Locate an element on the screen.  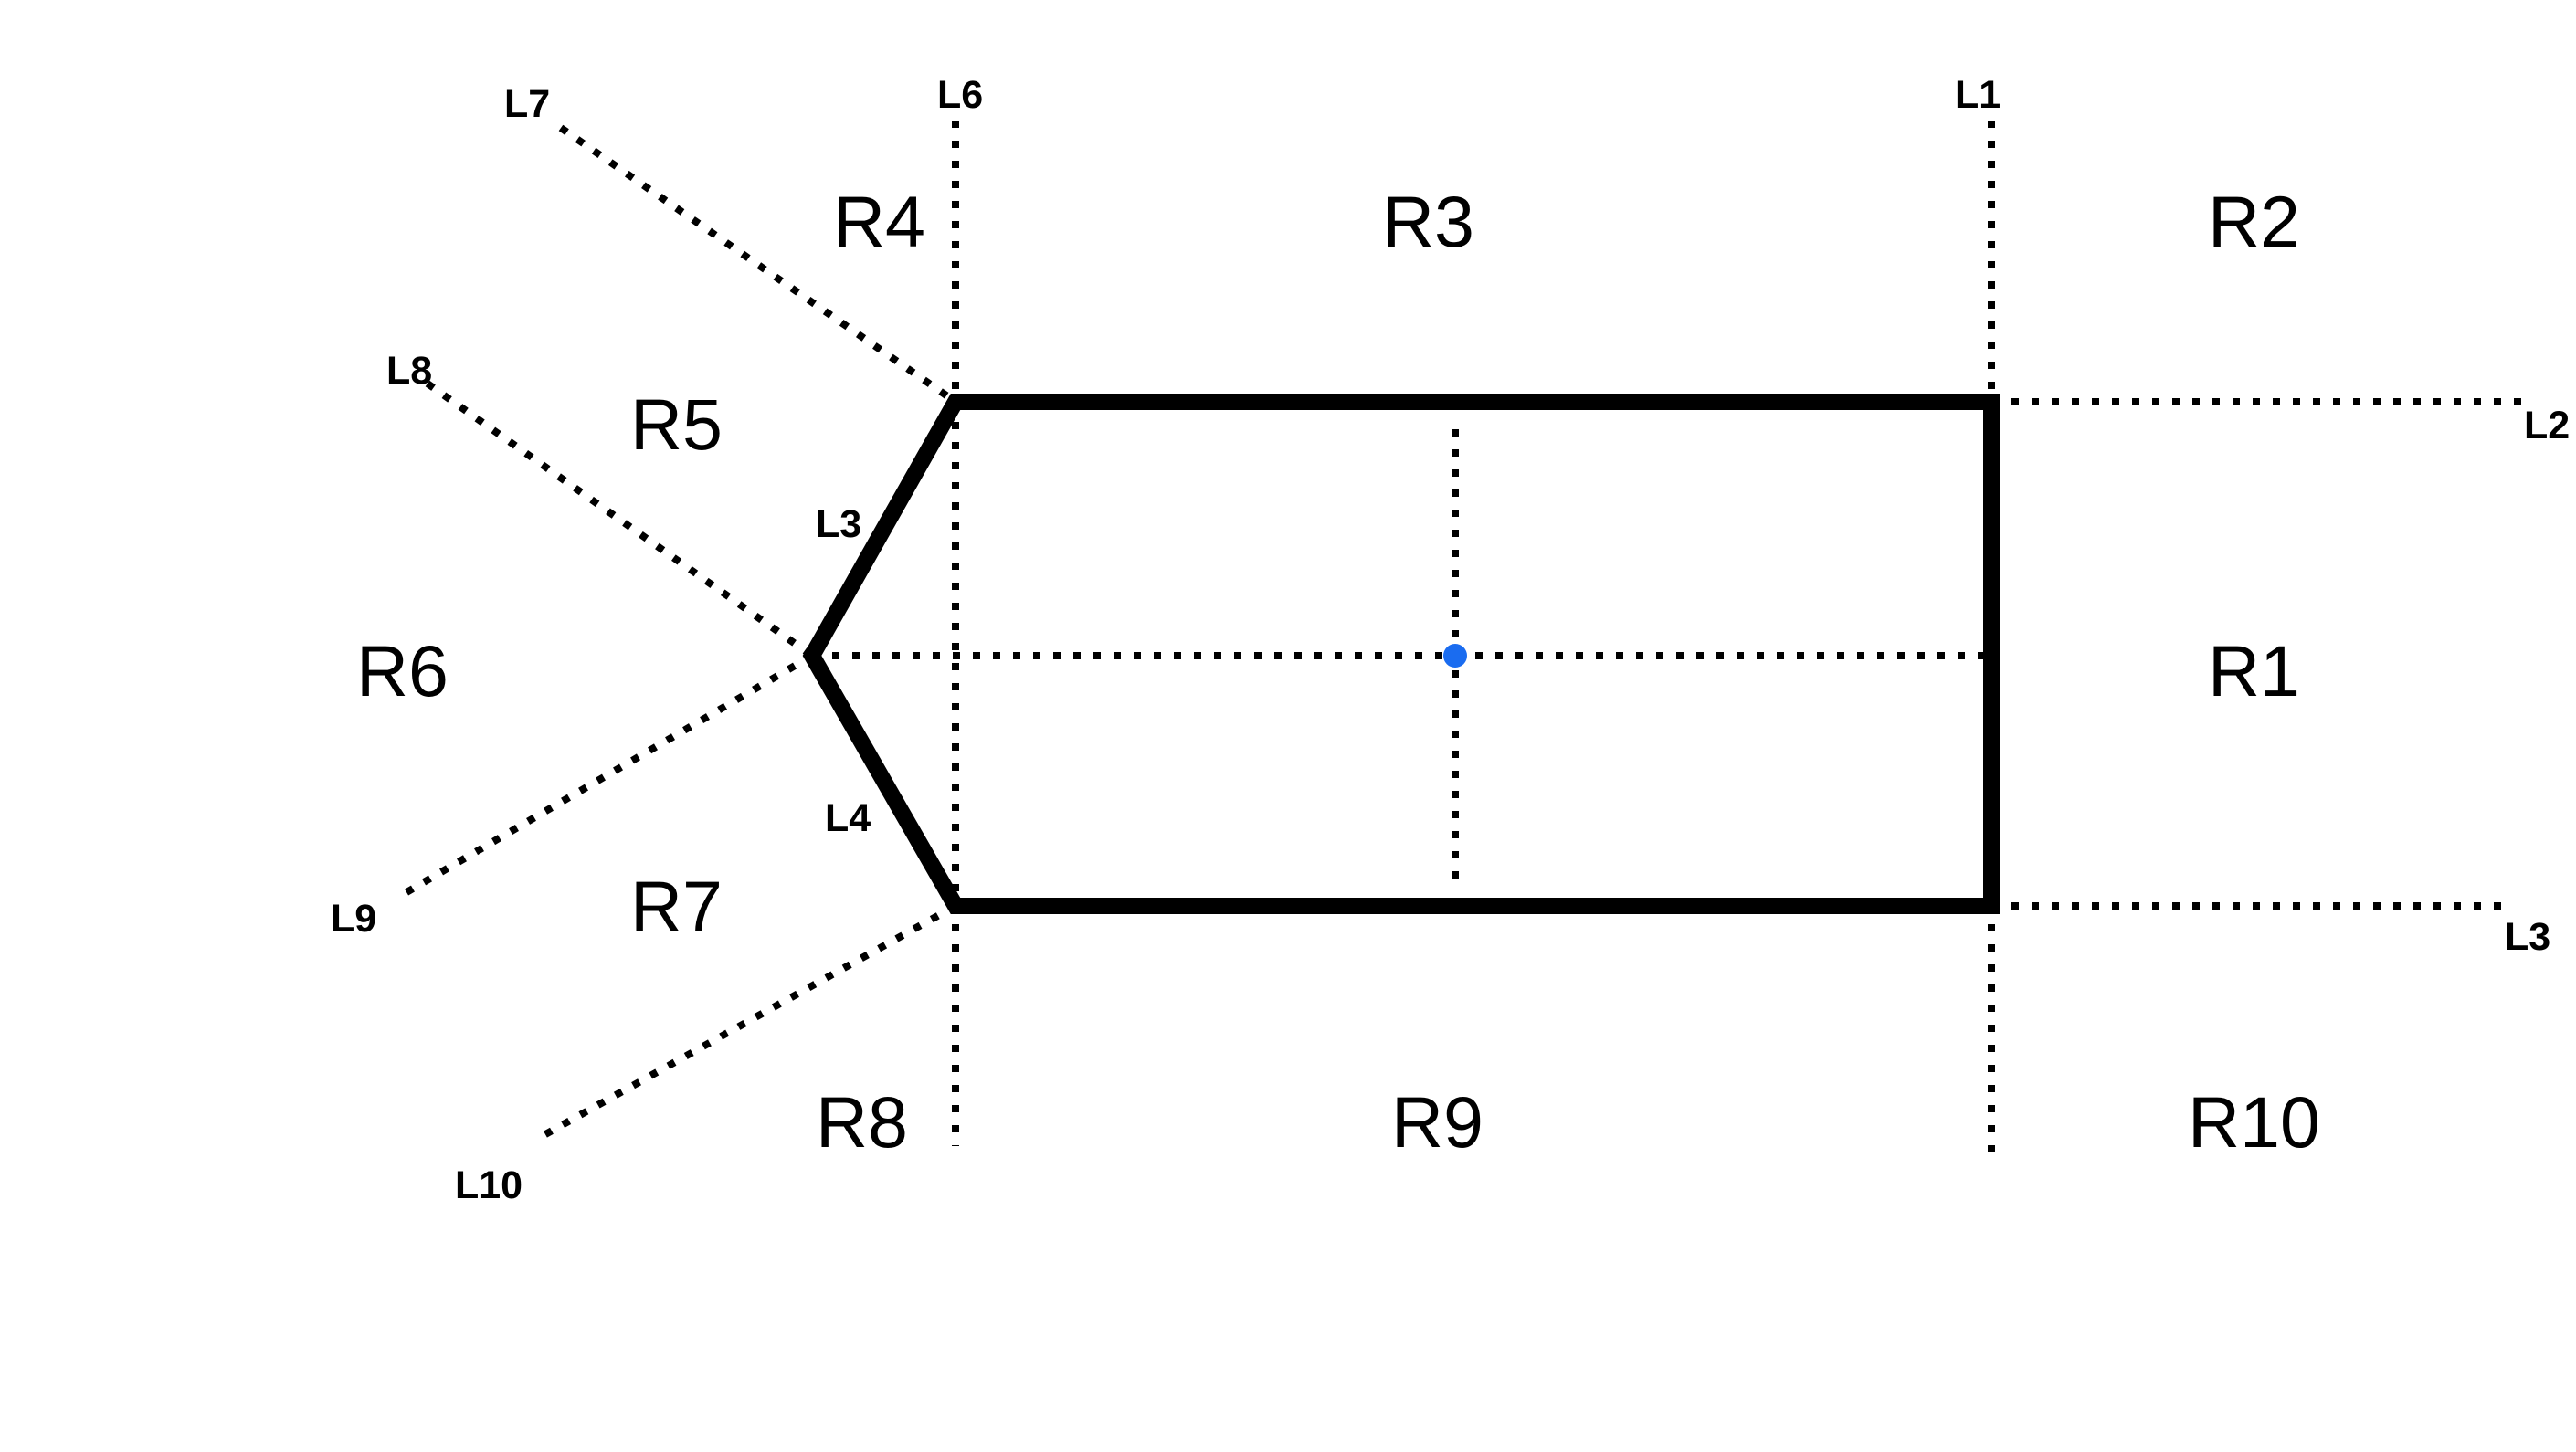
center-point is located at coordinates (1455, 656).